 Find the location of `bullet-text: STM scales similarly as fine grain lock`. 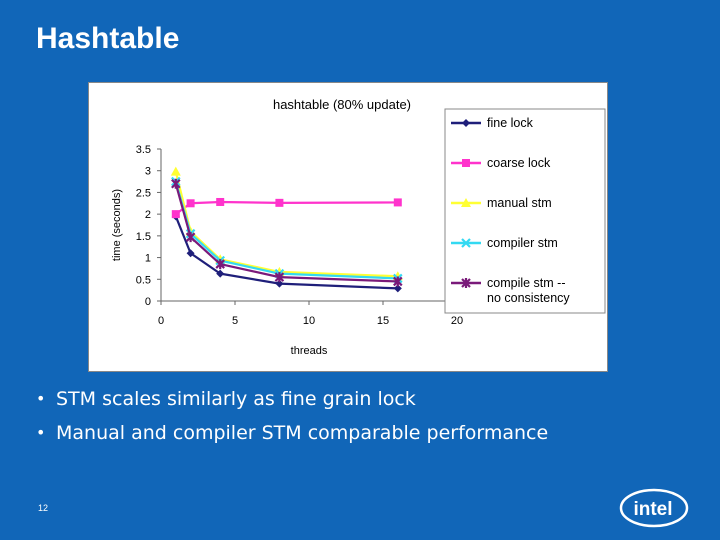

bullet-text: STM scales similarly as fine grain lock is located at coordinates (236, 399).